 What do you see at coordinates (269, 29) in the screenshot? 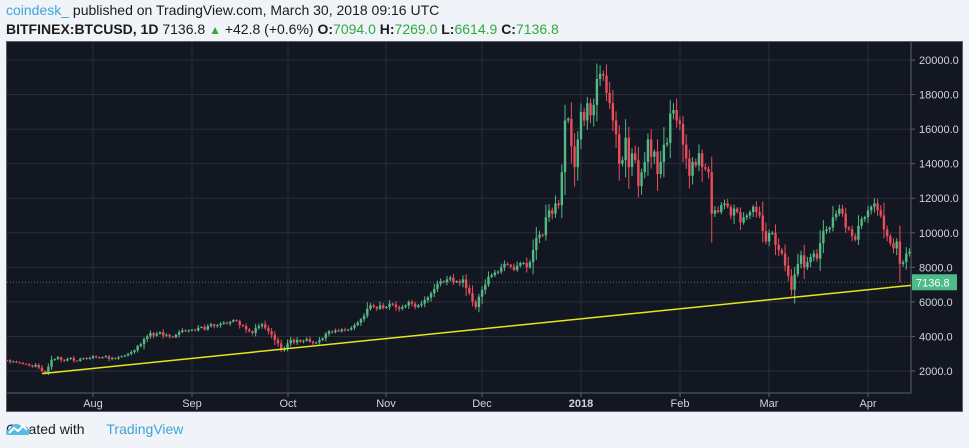
I see `price-change: +42.8 (+0.6%)` at bounding box center [269, 29].